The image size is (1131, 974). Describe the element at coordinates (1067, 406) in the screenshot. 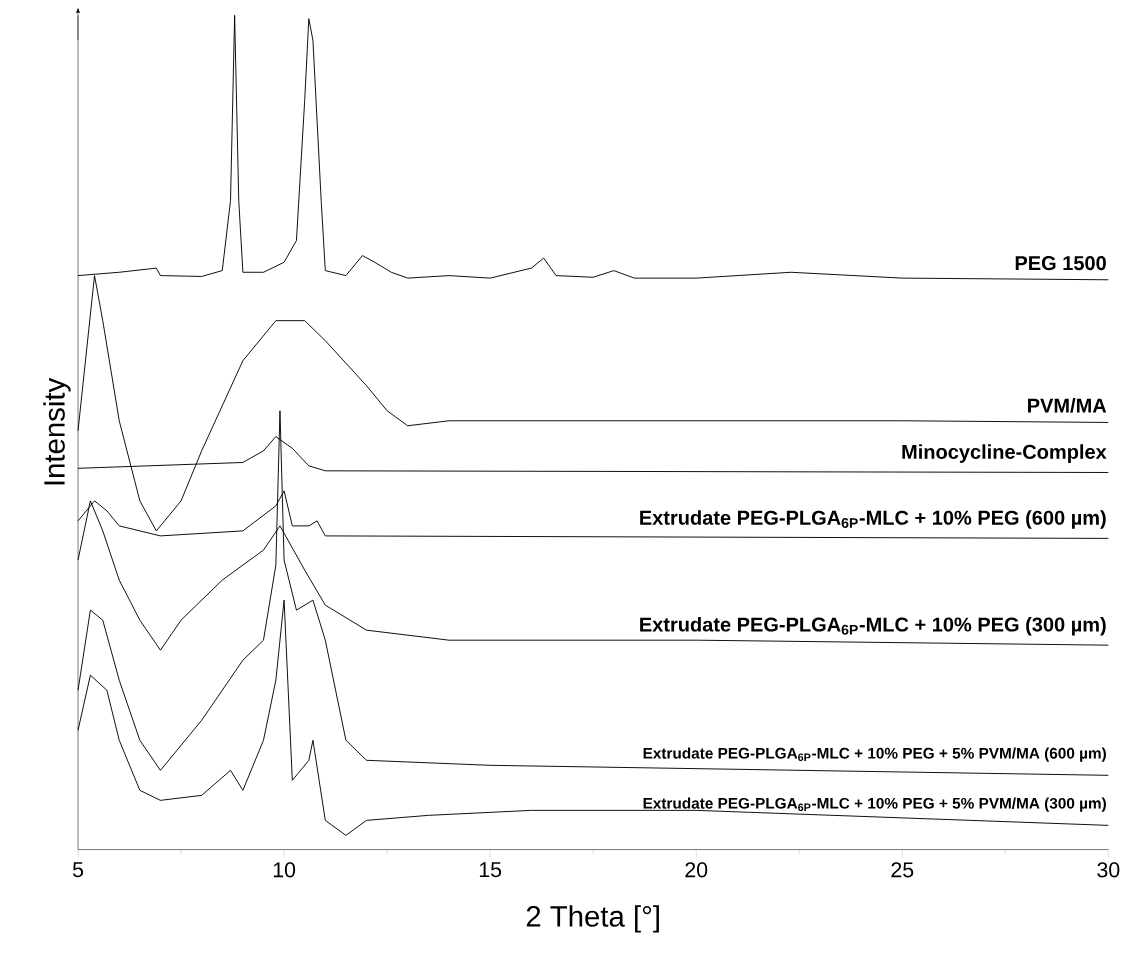

I see `series-label: PVM/MA` at that location.